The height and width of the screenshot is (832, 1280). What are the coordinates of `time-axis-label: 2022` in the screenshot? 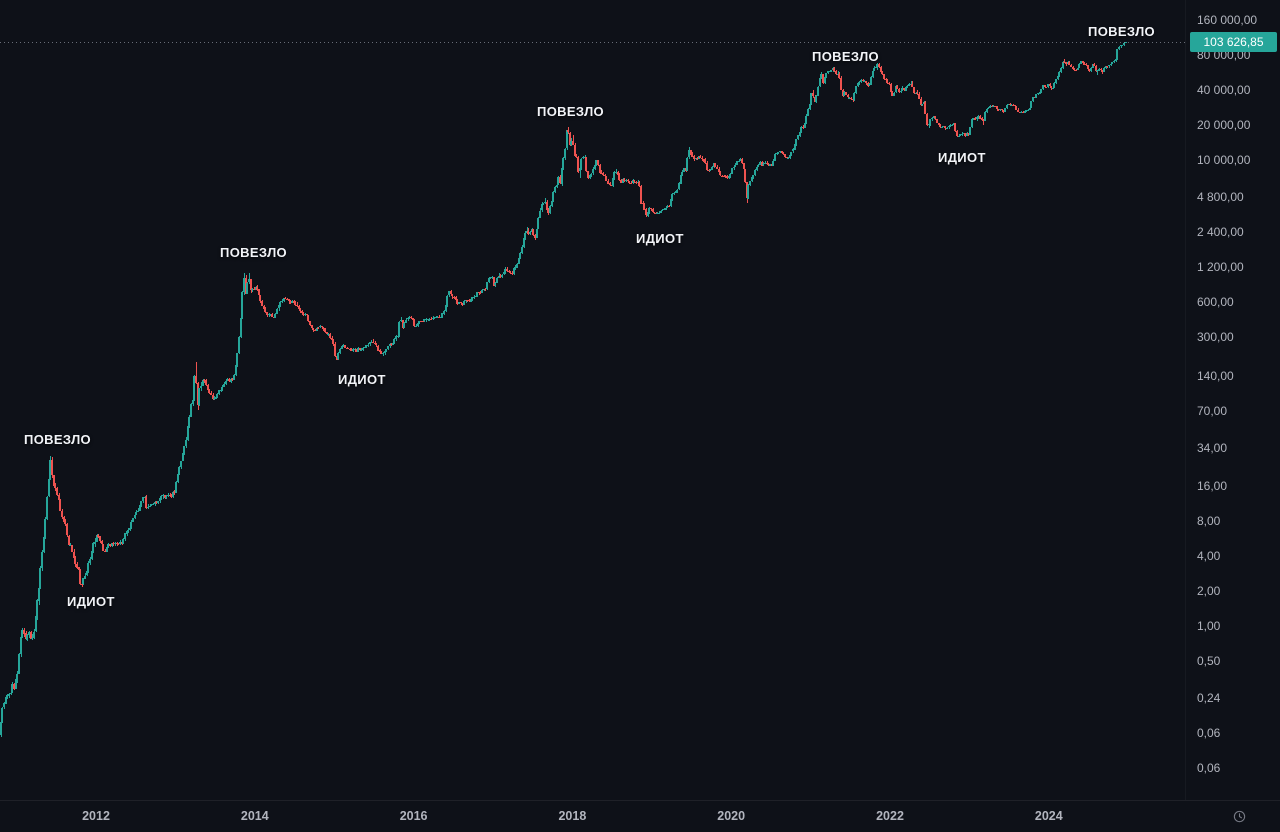 It's located at (890, 816).